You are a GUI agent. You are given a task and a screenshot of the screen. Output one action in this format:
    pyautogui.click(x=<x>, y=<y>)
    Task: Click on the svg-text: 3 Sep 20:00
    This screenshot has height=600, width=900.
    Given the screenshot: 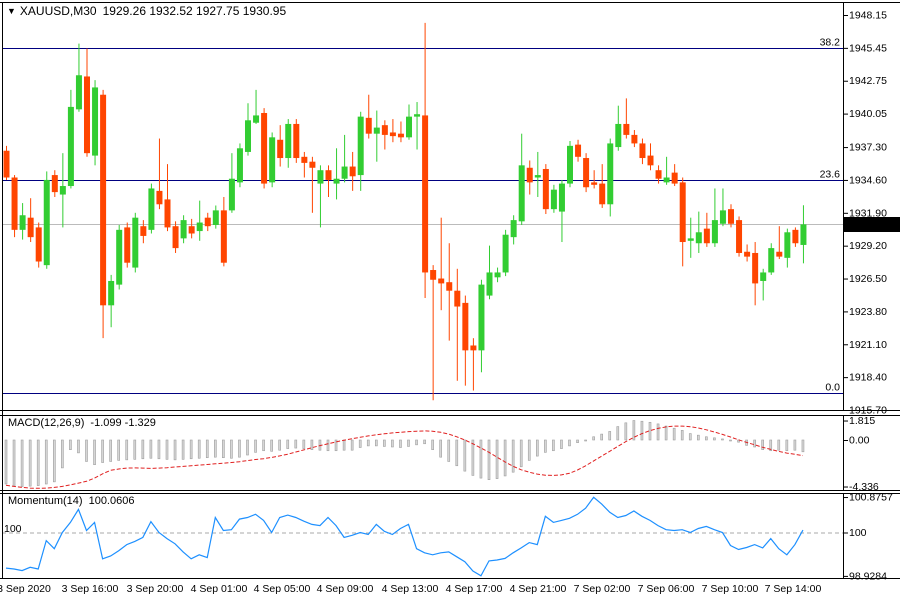 What is the action you would take?
    pyautogui.click(x=155, y=589)
    